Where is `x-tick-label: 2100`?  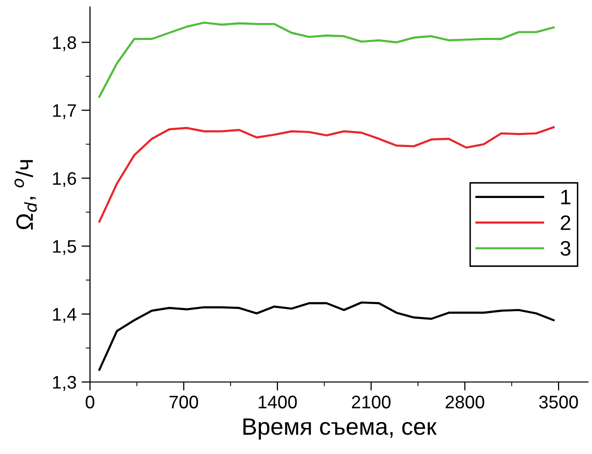
x-tick-label: 2100 is located at coordinates (371, 402).